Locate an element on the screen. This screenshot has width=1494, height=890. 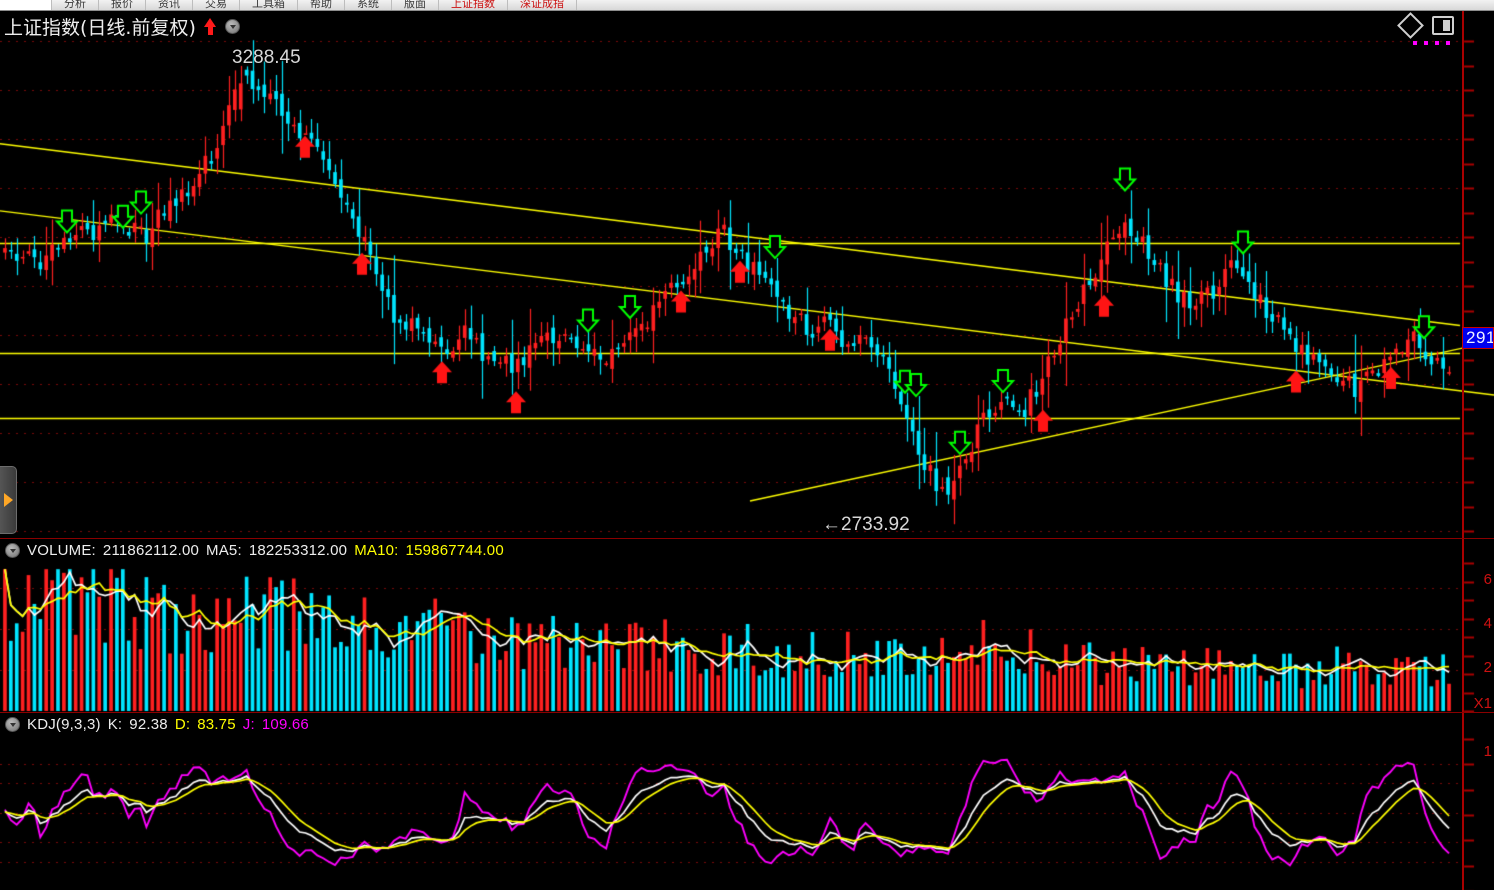
volume-axis-label: 4 is located at coordinates (1487, 623).